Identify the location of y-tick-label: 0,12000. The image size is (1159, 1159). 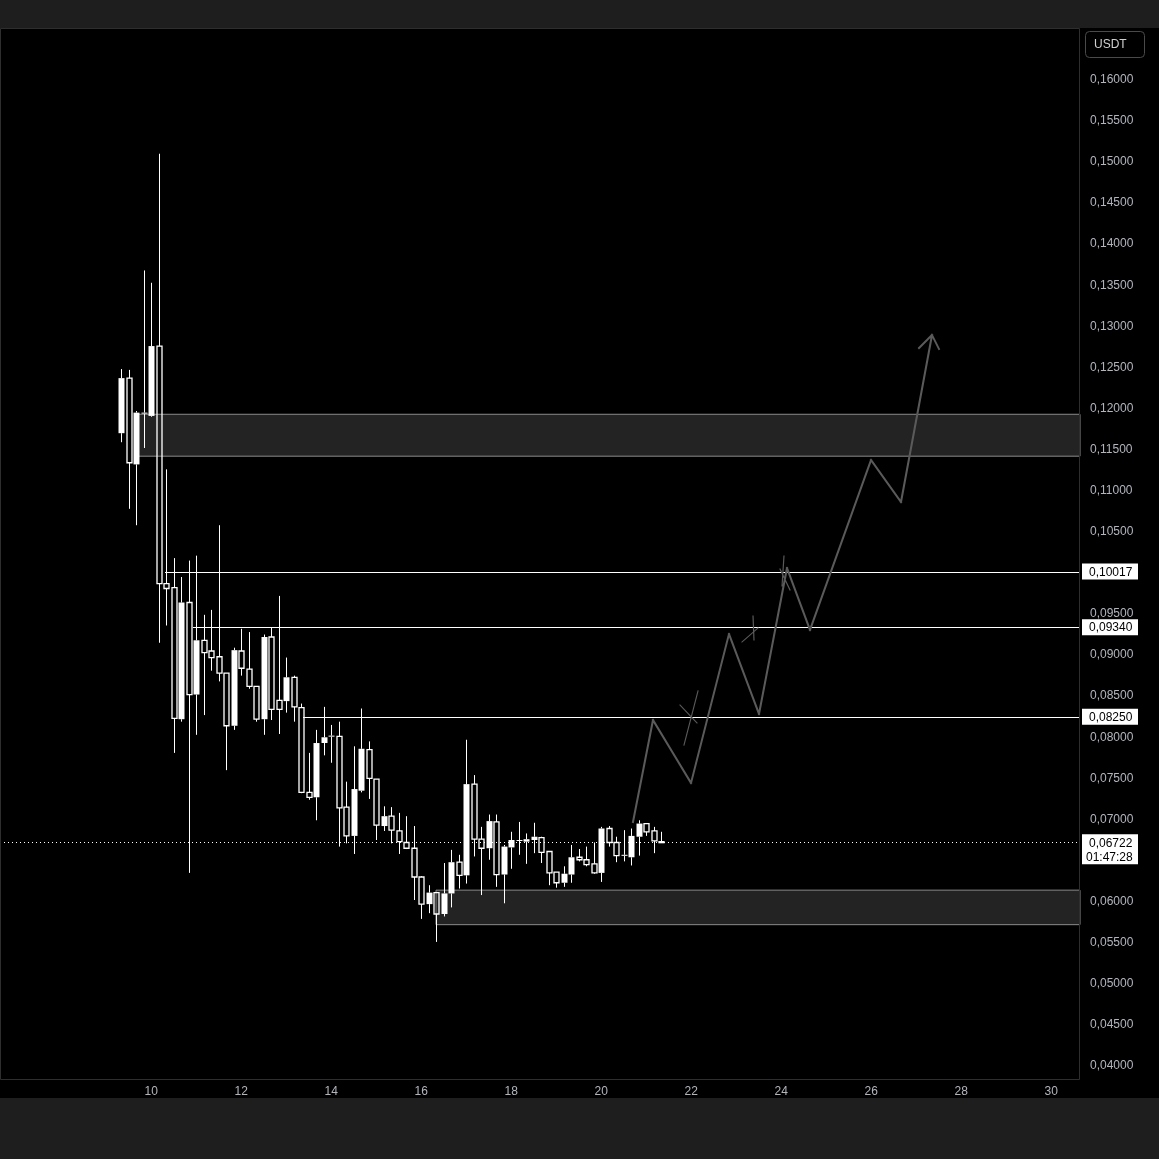
(1112, 407).